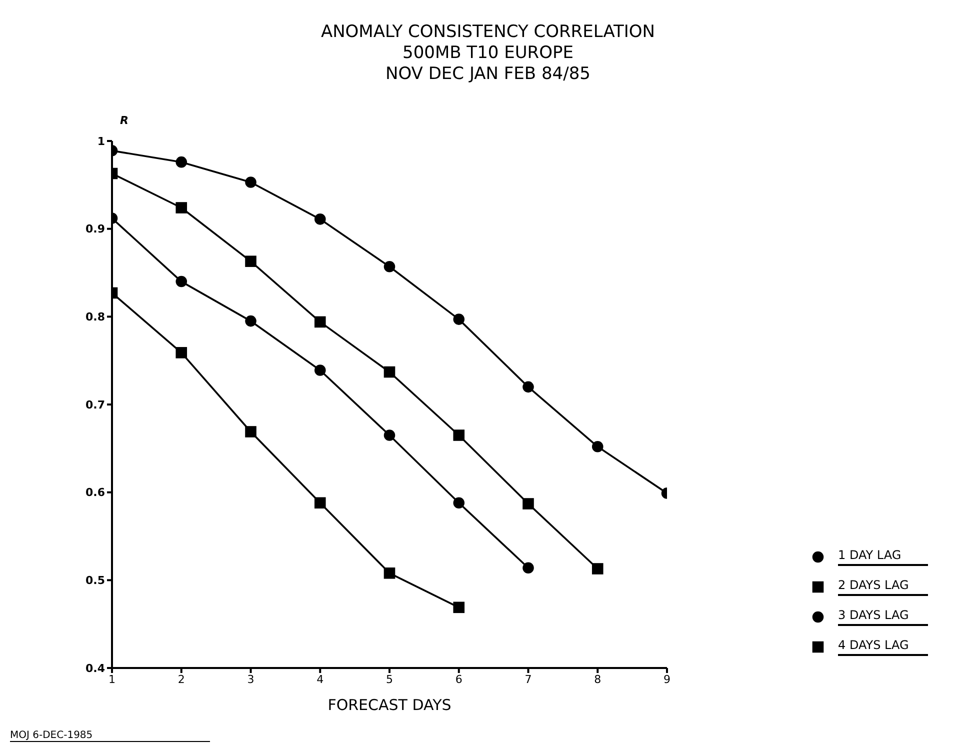 This screenshot has width=976, height=756. What do you see at coordinates (124, 120) in the screenshot?
I see `y-axis-title: R` at bounding box center [124, 120].